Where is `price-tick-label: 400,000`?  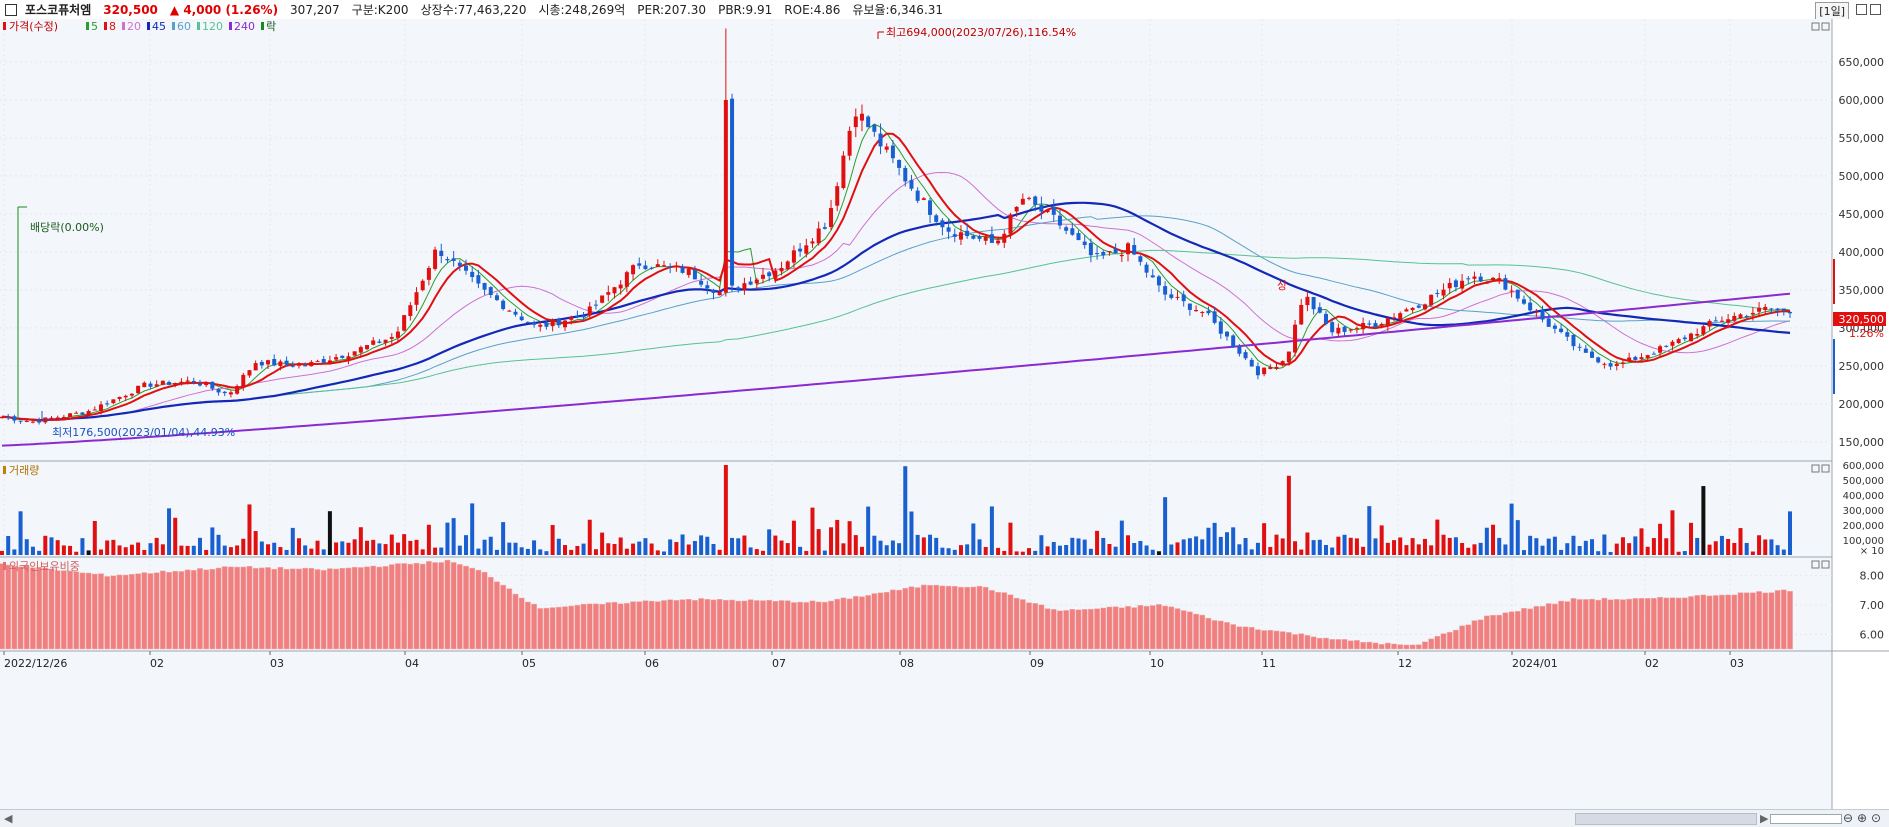 price-tick-label: 400,000 is located at coordinates (1862, 252).